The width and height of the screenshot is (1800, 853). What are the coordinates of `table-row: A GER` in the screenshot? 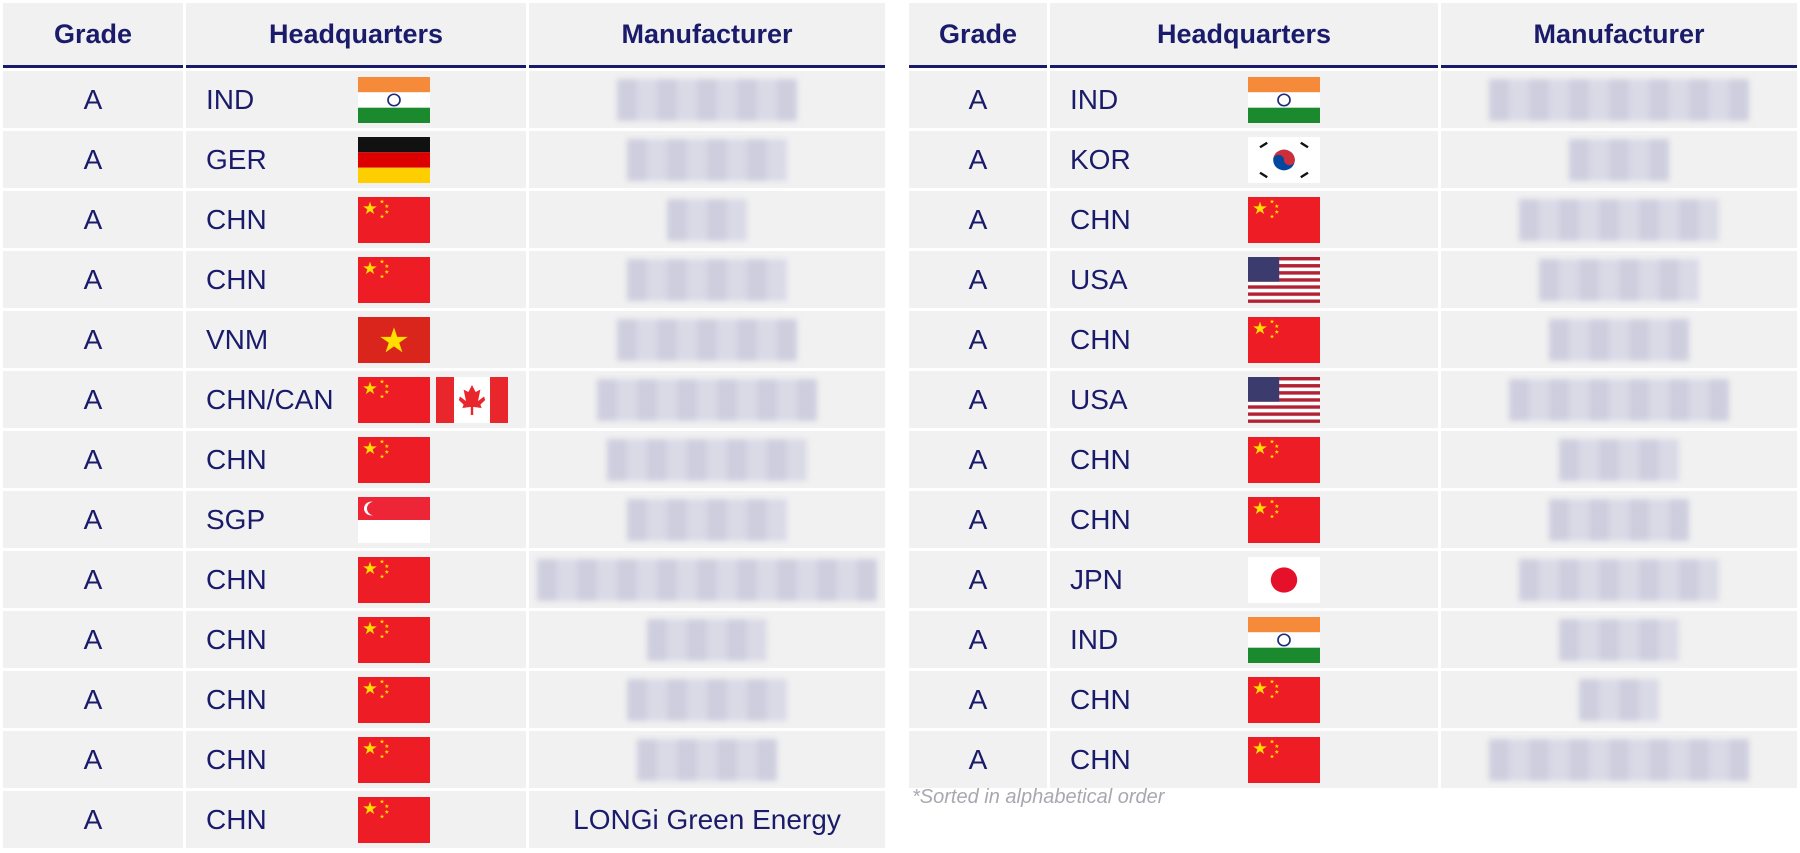 It's located at (444, 159).